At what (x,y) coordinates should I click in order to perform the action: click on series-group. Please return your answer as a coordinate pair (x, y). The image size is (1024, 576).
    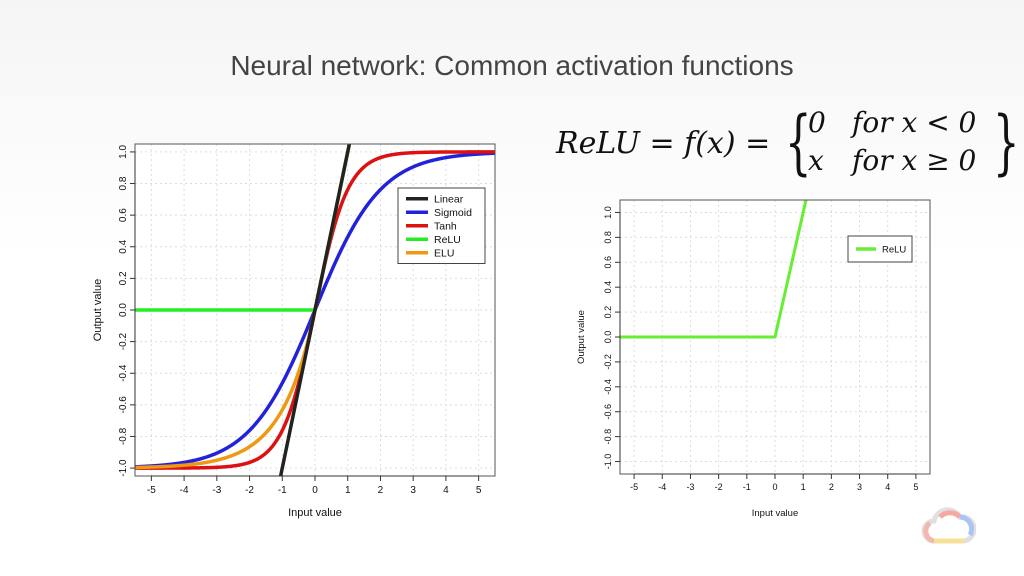
    Looking at the image, I should click on (714, 269).